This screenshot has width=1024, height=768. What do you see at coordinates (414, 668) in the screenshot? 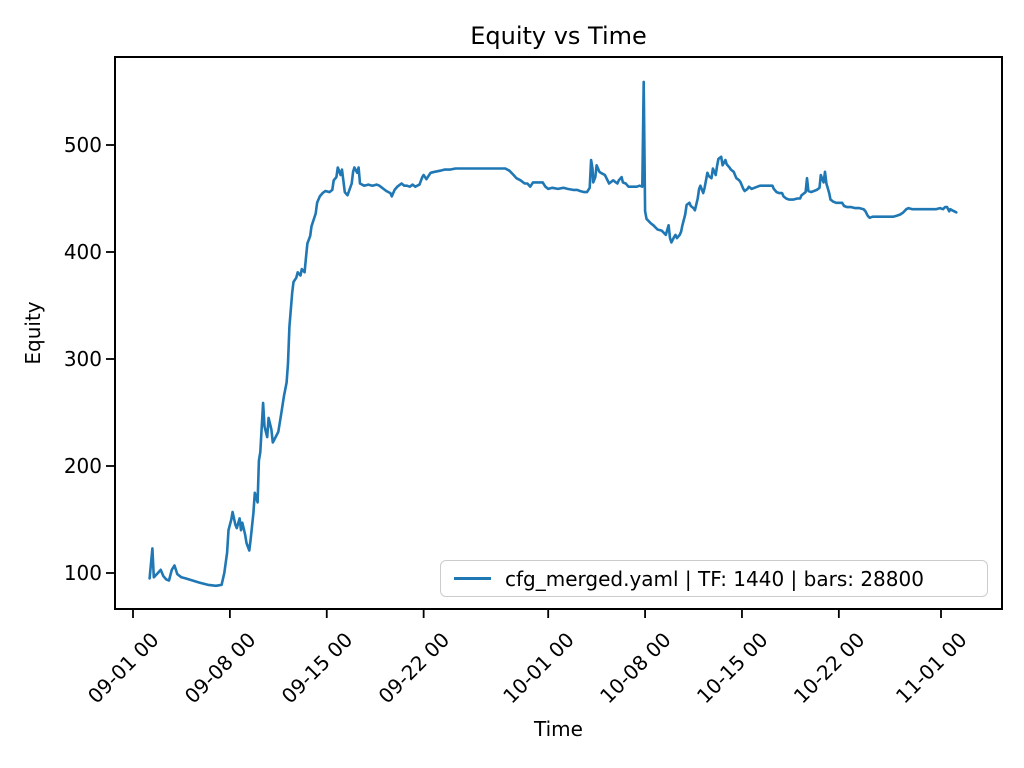
I see `x-tick-label: 09-22 00` at bounding box center [414, 668].